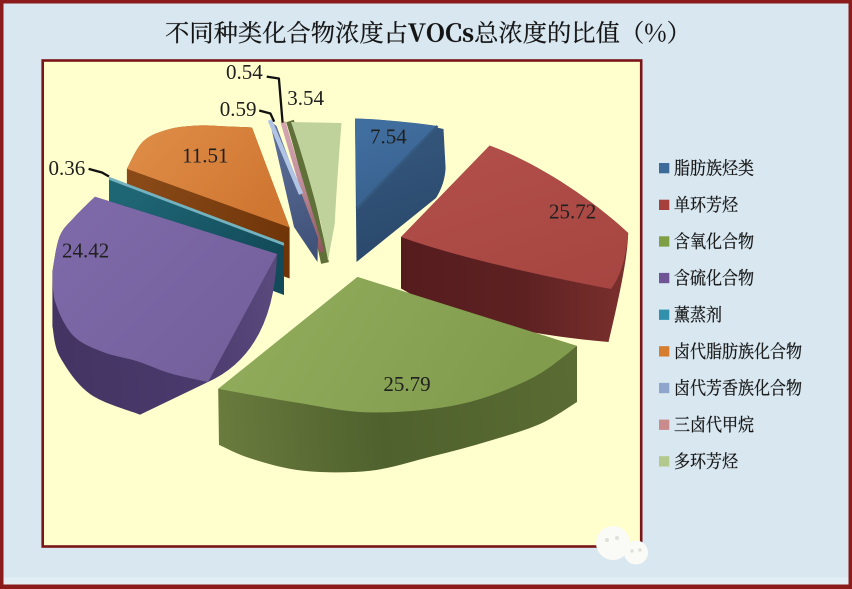  Describe the element at coordinates (572, 211) in the screenshot. I see `svg-text: 25.72` at that location.